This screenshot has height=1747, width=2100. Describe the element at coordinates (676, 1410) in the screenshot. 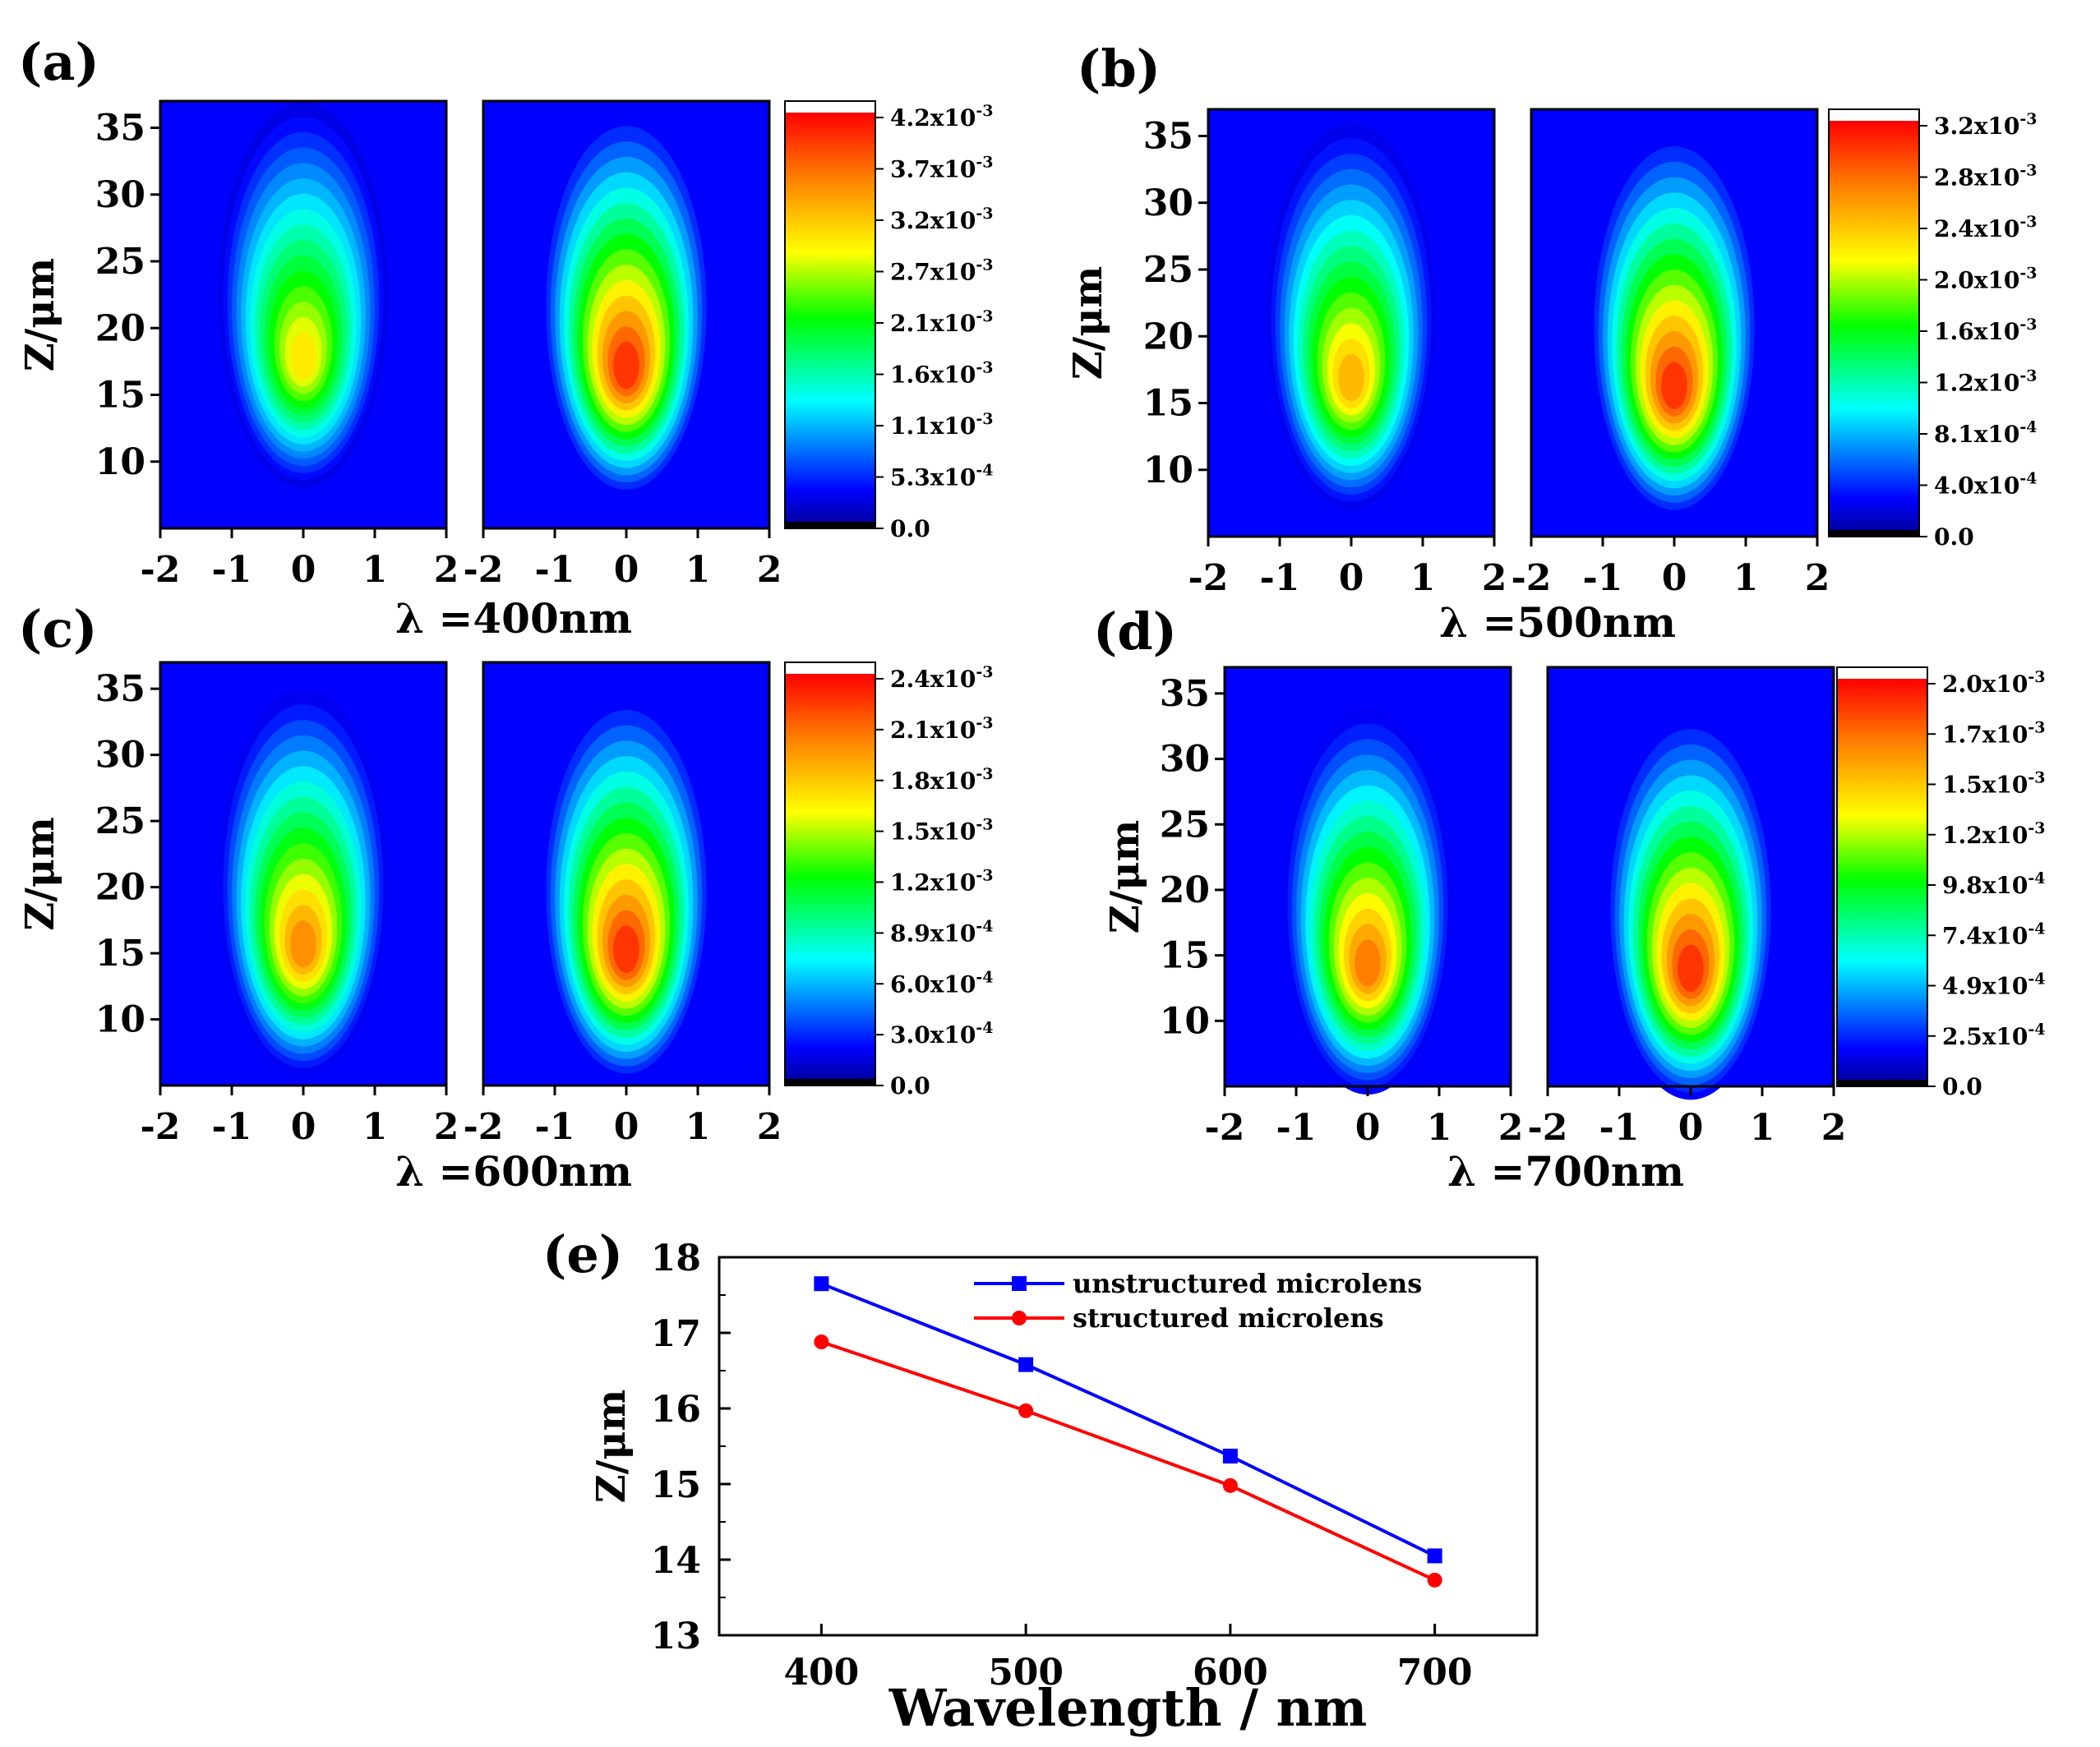

I see `y-tick-label: 16` at that location.